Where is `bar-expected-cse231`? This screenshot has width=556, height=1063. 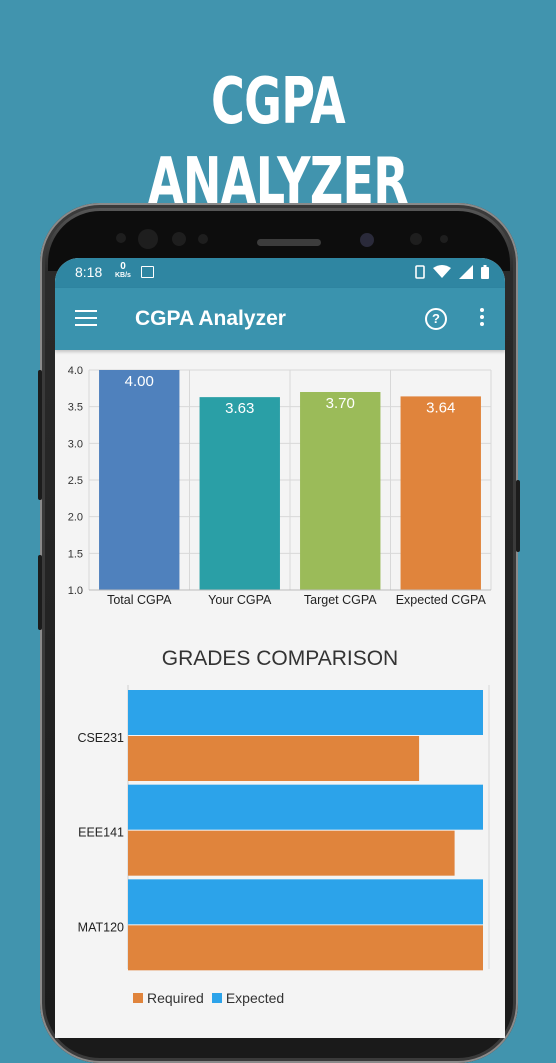 bar-expected-cse231 is located at coordinates (305, 712).